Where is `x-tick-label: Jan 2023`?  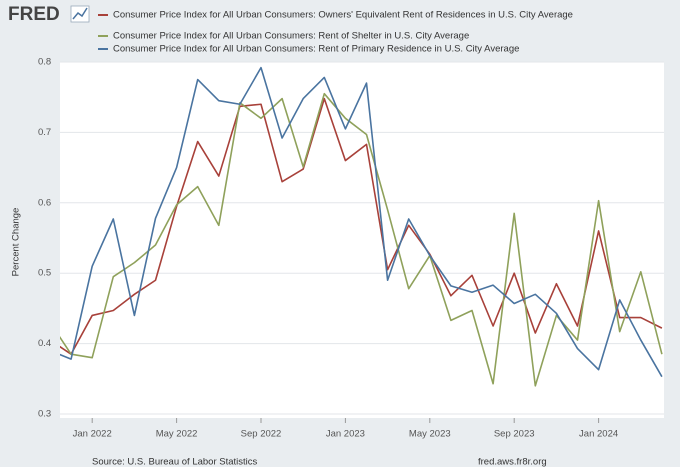 x-tick-label: Jan 2023 is located at coordinates (345, 434).